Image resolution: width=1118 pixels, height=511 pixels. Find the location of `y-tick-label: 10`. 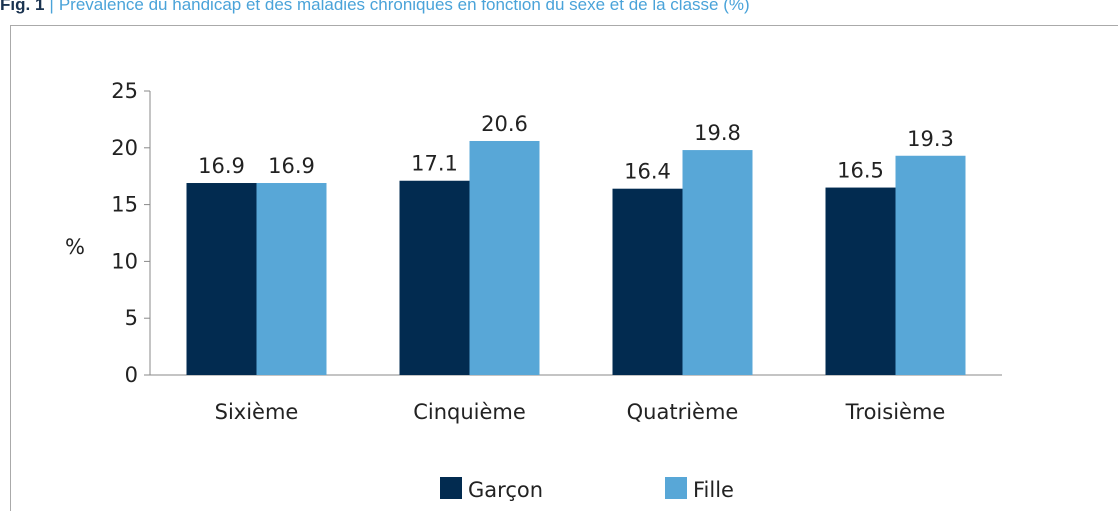

y-tick-label: 10 is located at coordinates (124, 261).